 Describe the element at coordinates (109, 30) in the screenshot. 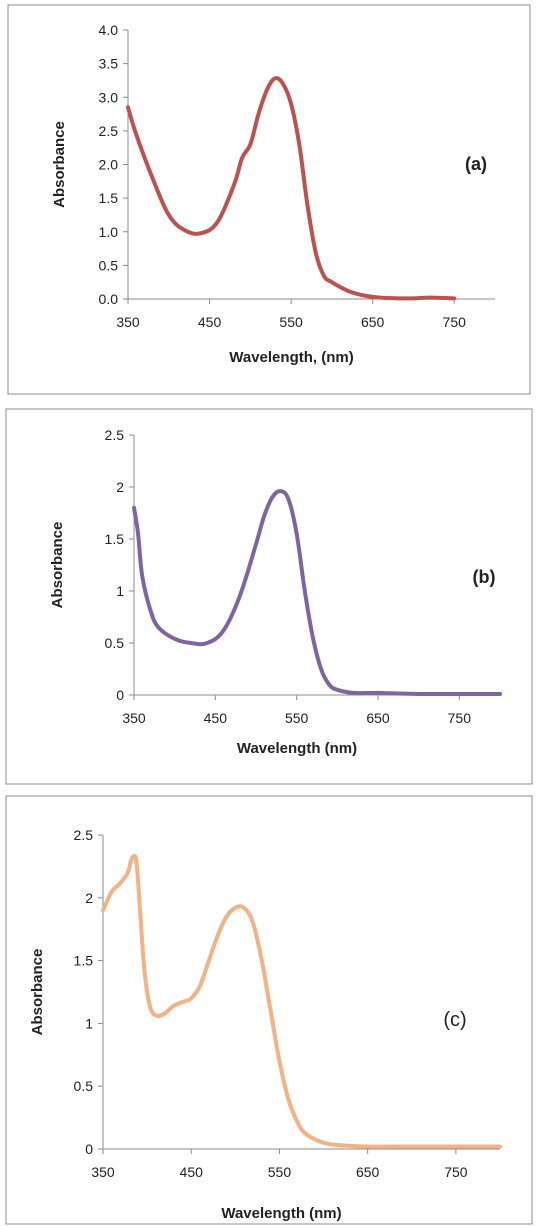

I see `y-tick-label: 4.0` at that location.